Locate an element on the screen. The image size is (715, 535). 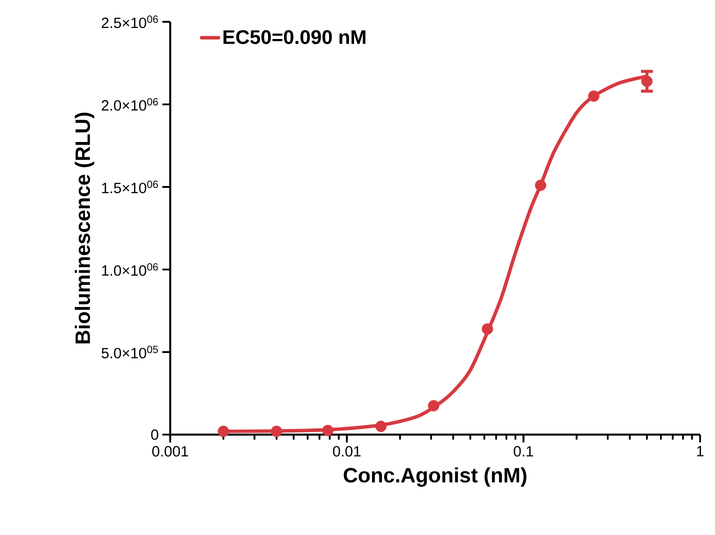
legend-label: EC50=0.090 nM is located at coordinates (295, 37).